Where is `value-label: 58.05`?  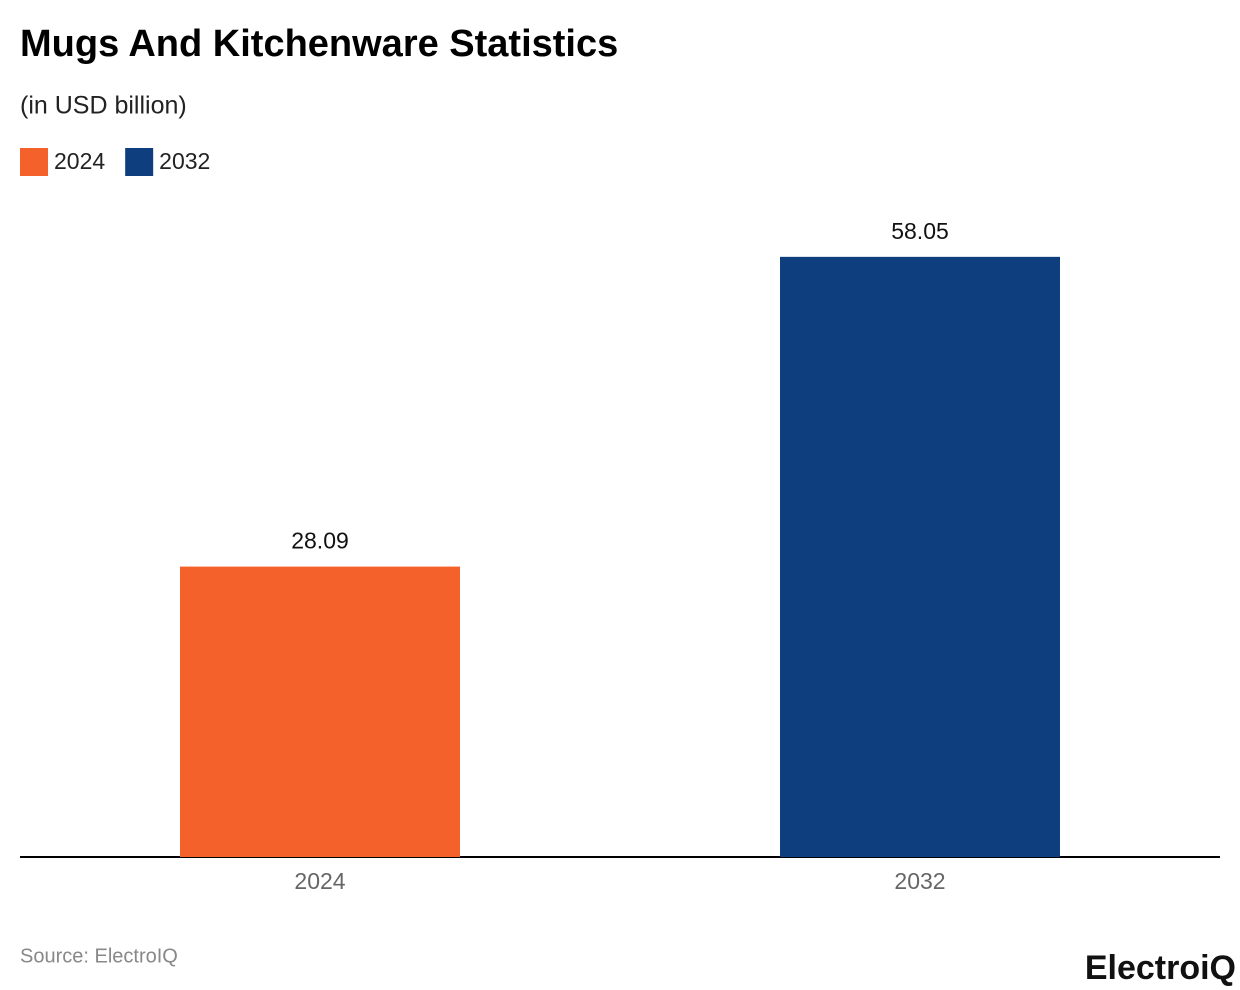
value-label: 58.05 is located at coordinates (920, 231).